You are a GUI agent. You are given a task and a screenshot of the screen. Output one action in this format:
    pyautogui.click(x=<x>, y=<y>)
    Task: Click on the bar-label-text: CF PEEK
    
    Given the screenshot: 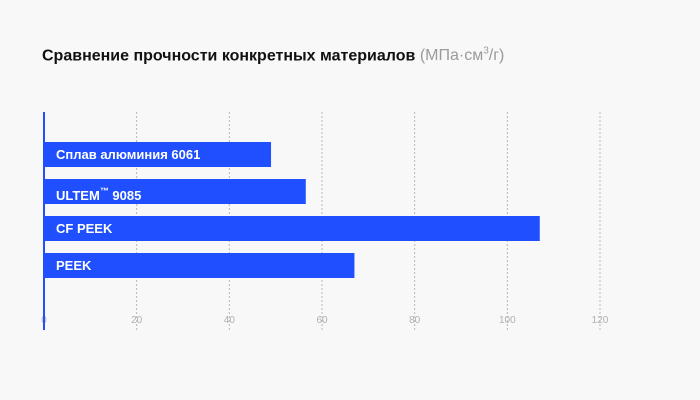 What is the action you would take?
    pyautogui.click(x=84, y=228)
    